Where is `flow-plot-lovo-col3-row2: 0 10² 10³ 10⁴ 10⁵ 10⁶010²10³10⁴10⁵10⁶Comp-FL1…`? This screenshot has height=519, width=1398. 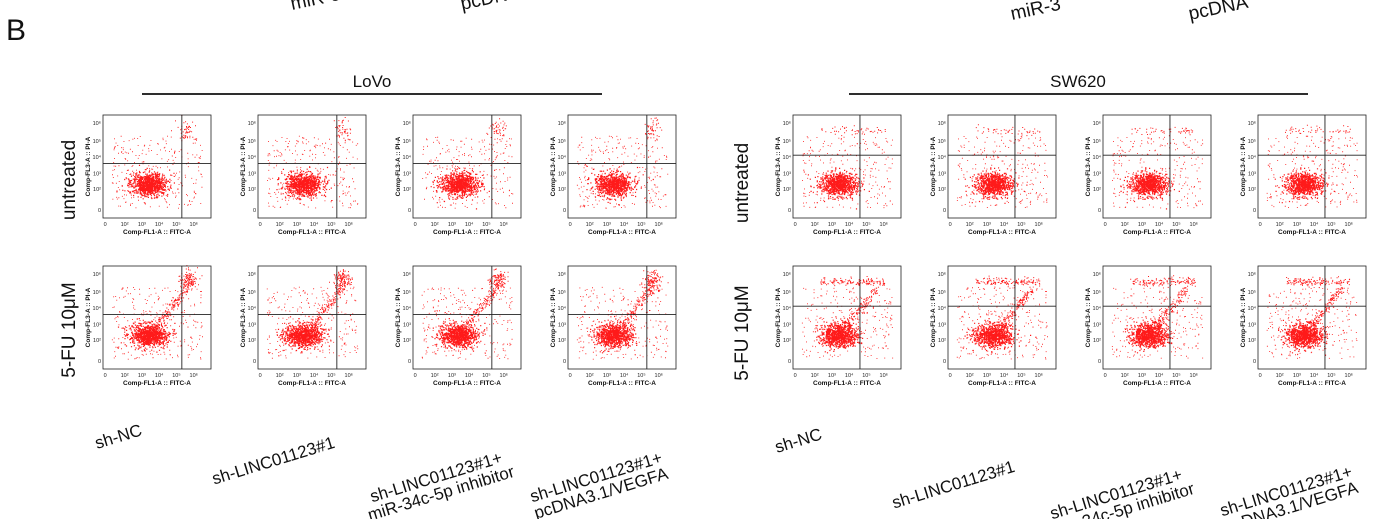
flow-plot-lovo-col3-row2: 0 10² 10³ 10⁴ 10⁵ 10⁶010²10³10⁴10⁵10⁶Comp-FL1… is located at coordinates (458, 326).